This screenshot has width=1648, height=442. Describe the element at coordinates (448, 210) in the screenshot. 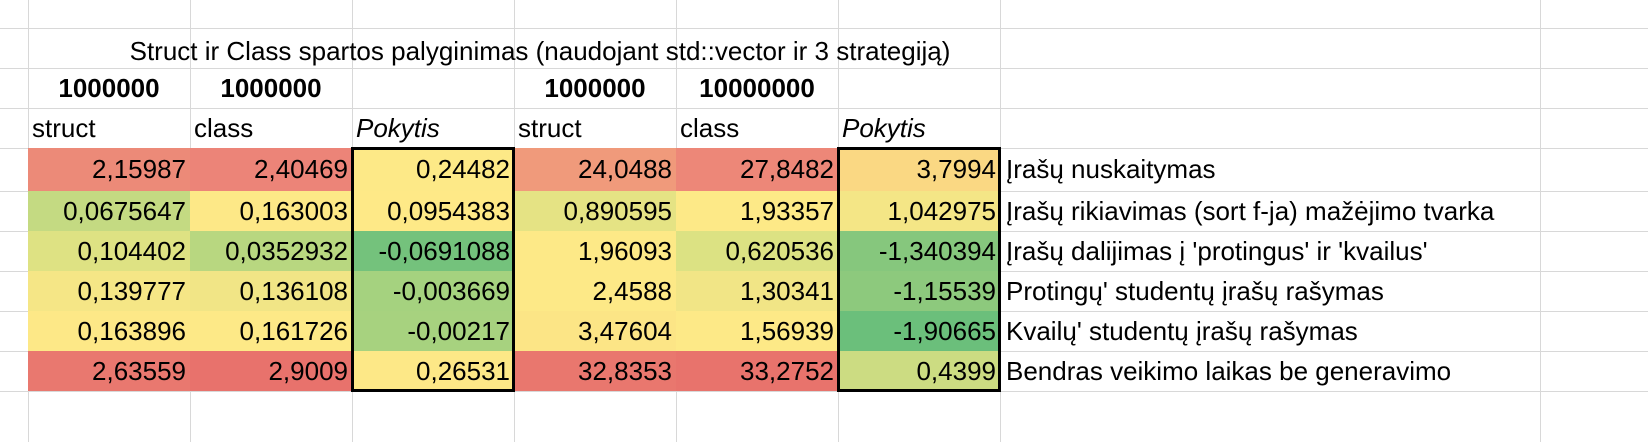

I see `change-value-cell: 0,0954383` at that location.